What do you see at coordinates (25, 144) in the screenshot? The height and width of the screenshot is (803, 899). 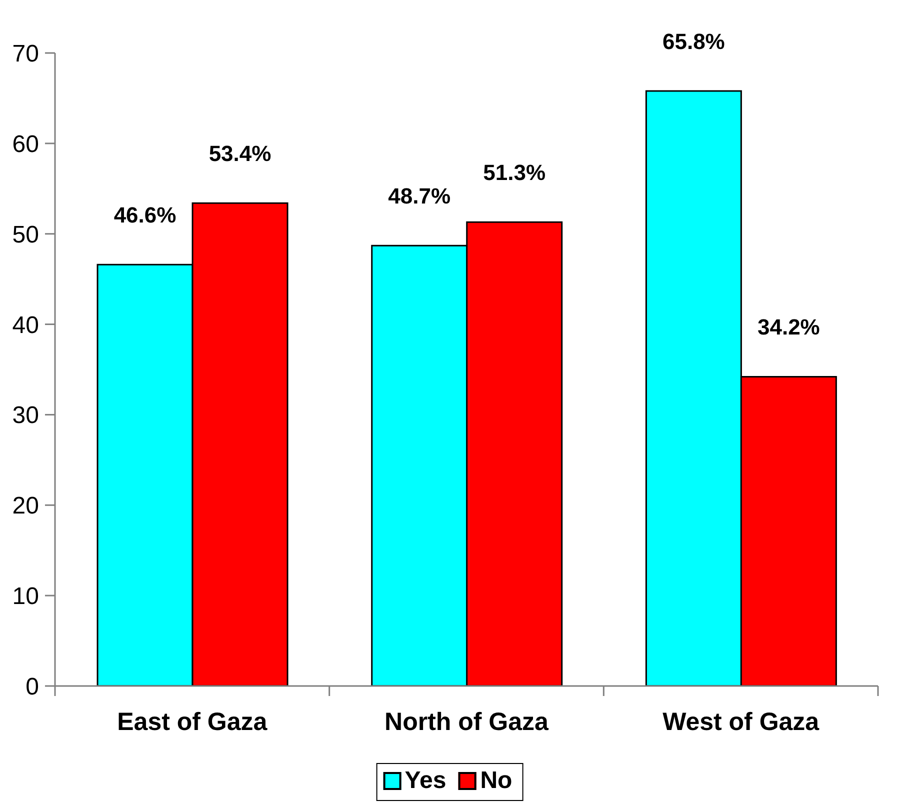 I see `y-tick-label: 60` at bounding box center [25, 144].